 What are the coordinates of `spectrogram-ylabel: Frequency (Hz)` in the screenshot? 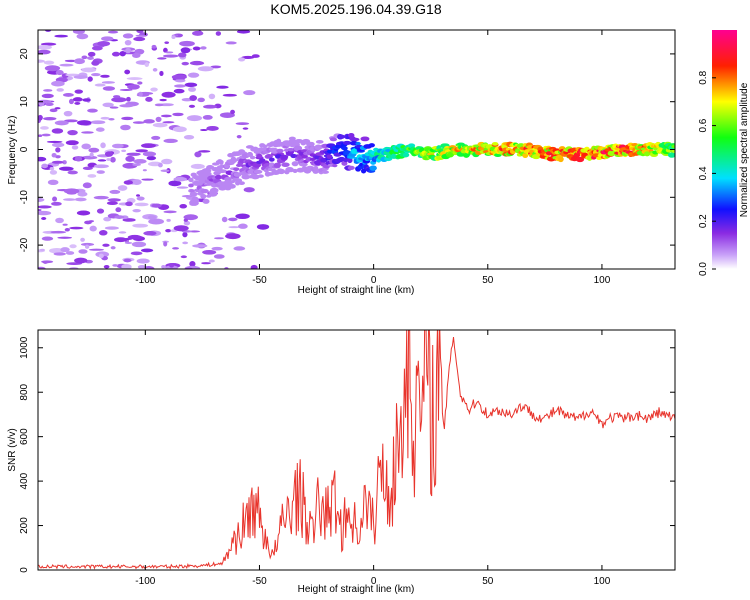 It's located at (12, 150).